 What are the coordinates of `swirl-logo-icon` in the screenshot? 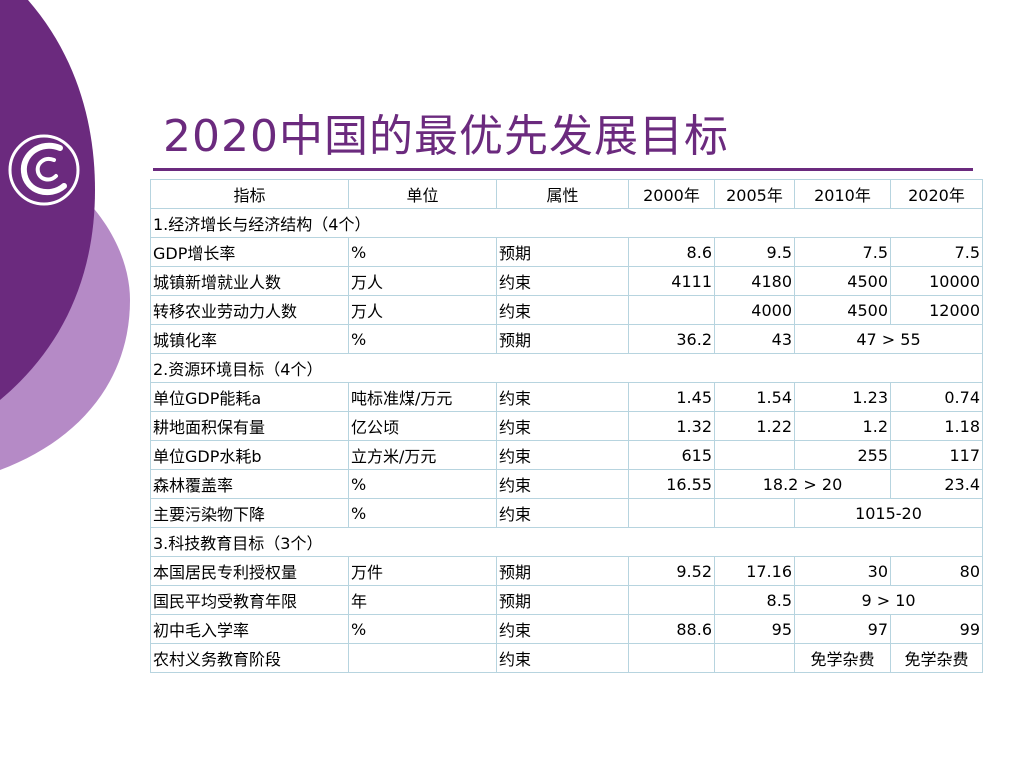 It's located at (44, 170).